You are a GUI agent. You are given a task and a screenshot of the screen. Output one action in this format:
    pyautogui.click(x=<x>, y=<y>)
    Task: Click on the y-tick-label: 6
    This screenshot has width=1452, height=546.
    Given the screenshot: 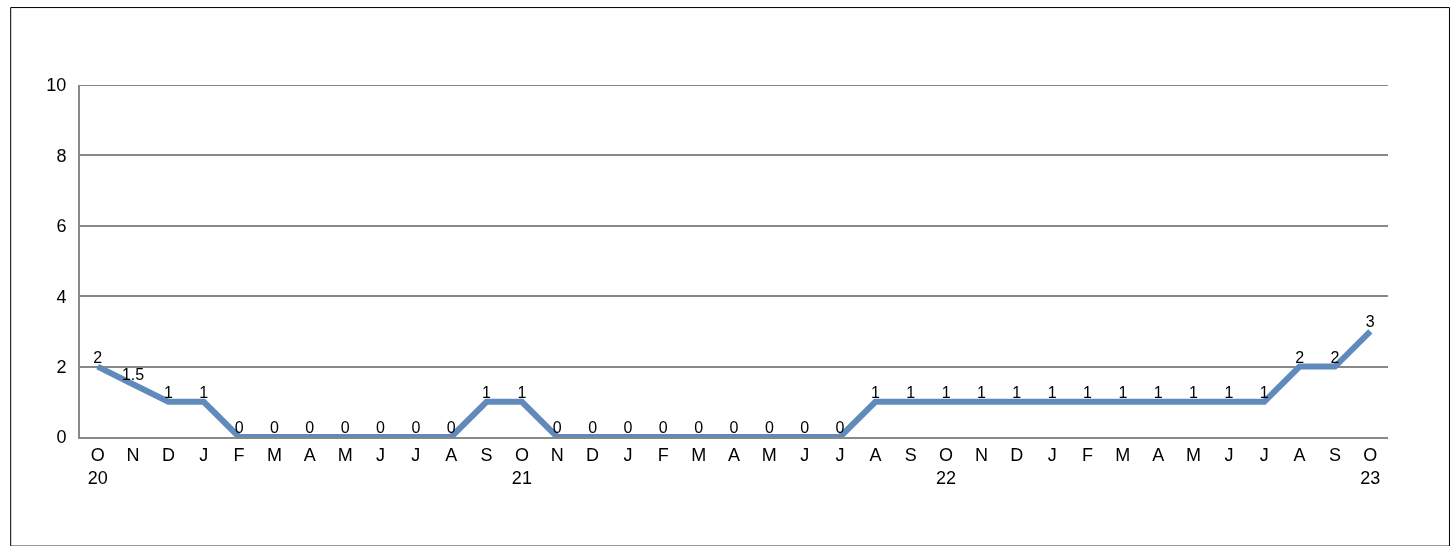 What is the action you would take?
    pyautogui.click(x=61, y=226)
    